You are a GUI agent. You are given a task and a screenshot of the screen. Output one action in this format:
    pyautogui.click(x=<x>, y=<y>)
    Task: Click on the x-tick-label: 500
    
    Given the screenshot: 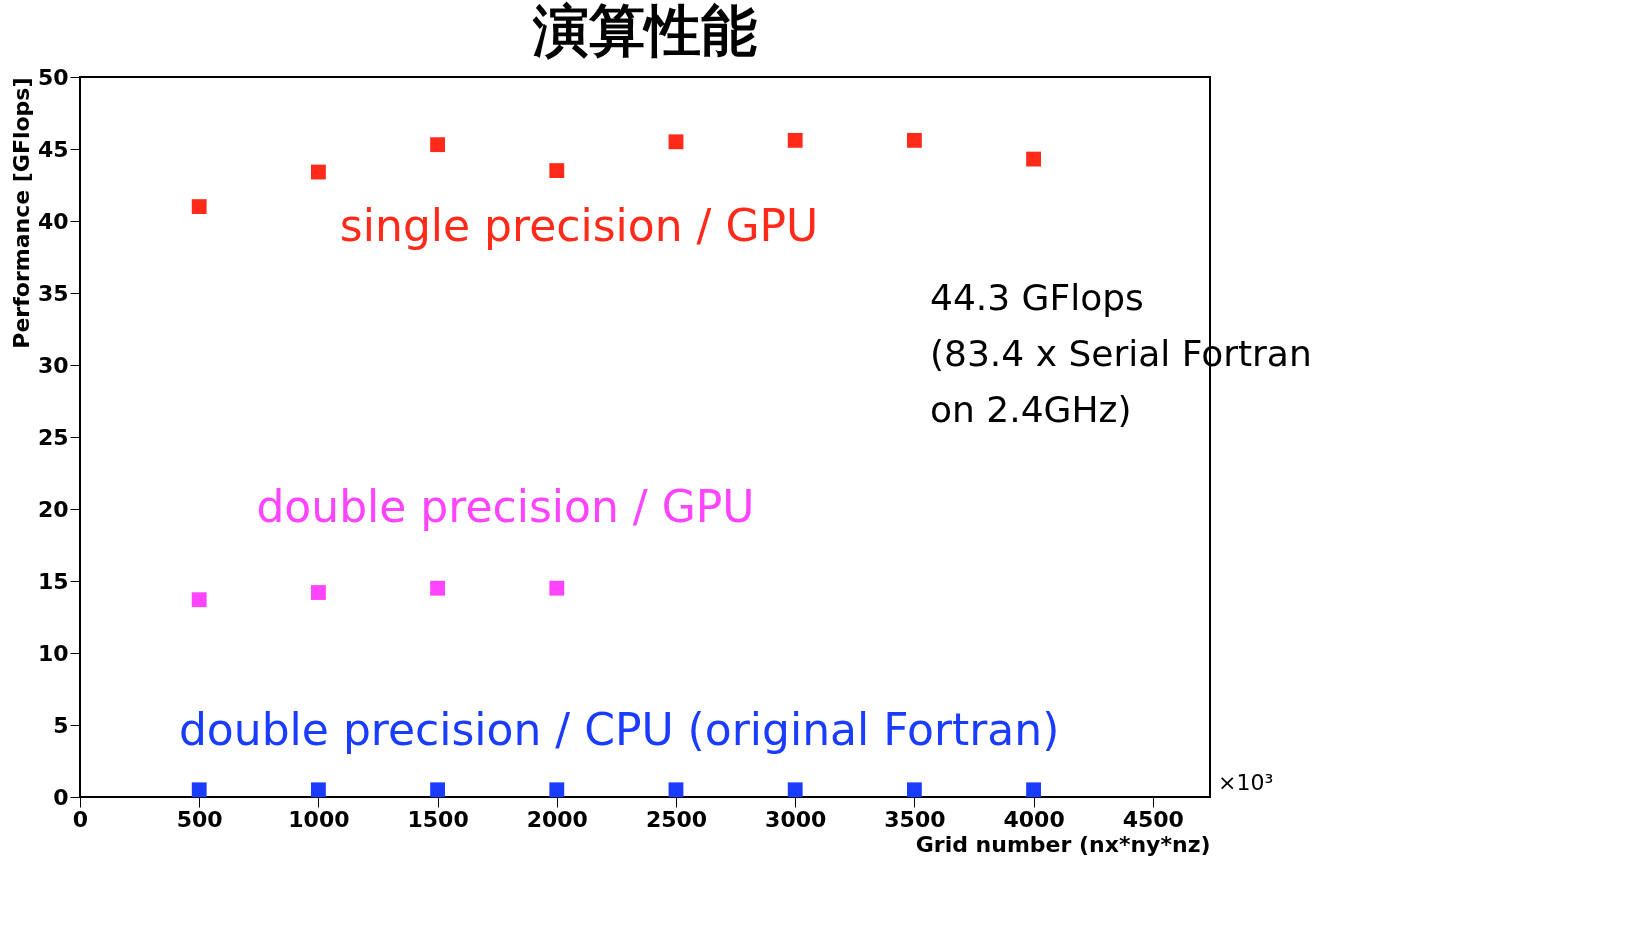 What is the action you would take?
    pyautogui.click(x=199, y=819)
    